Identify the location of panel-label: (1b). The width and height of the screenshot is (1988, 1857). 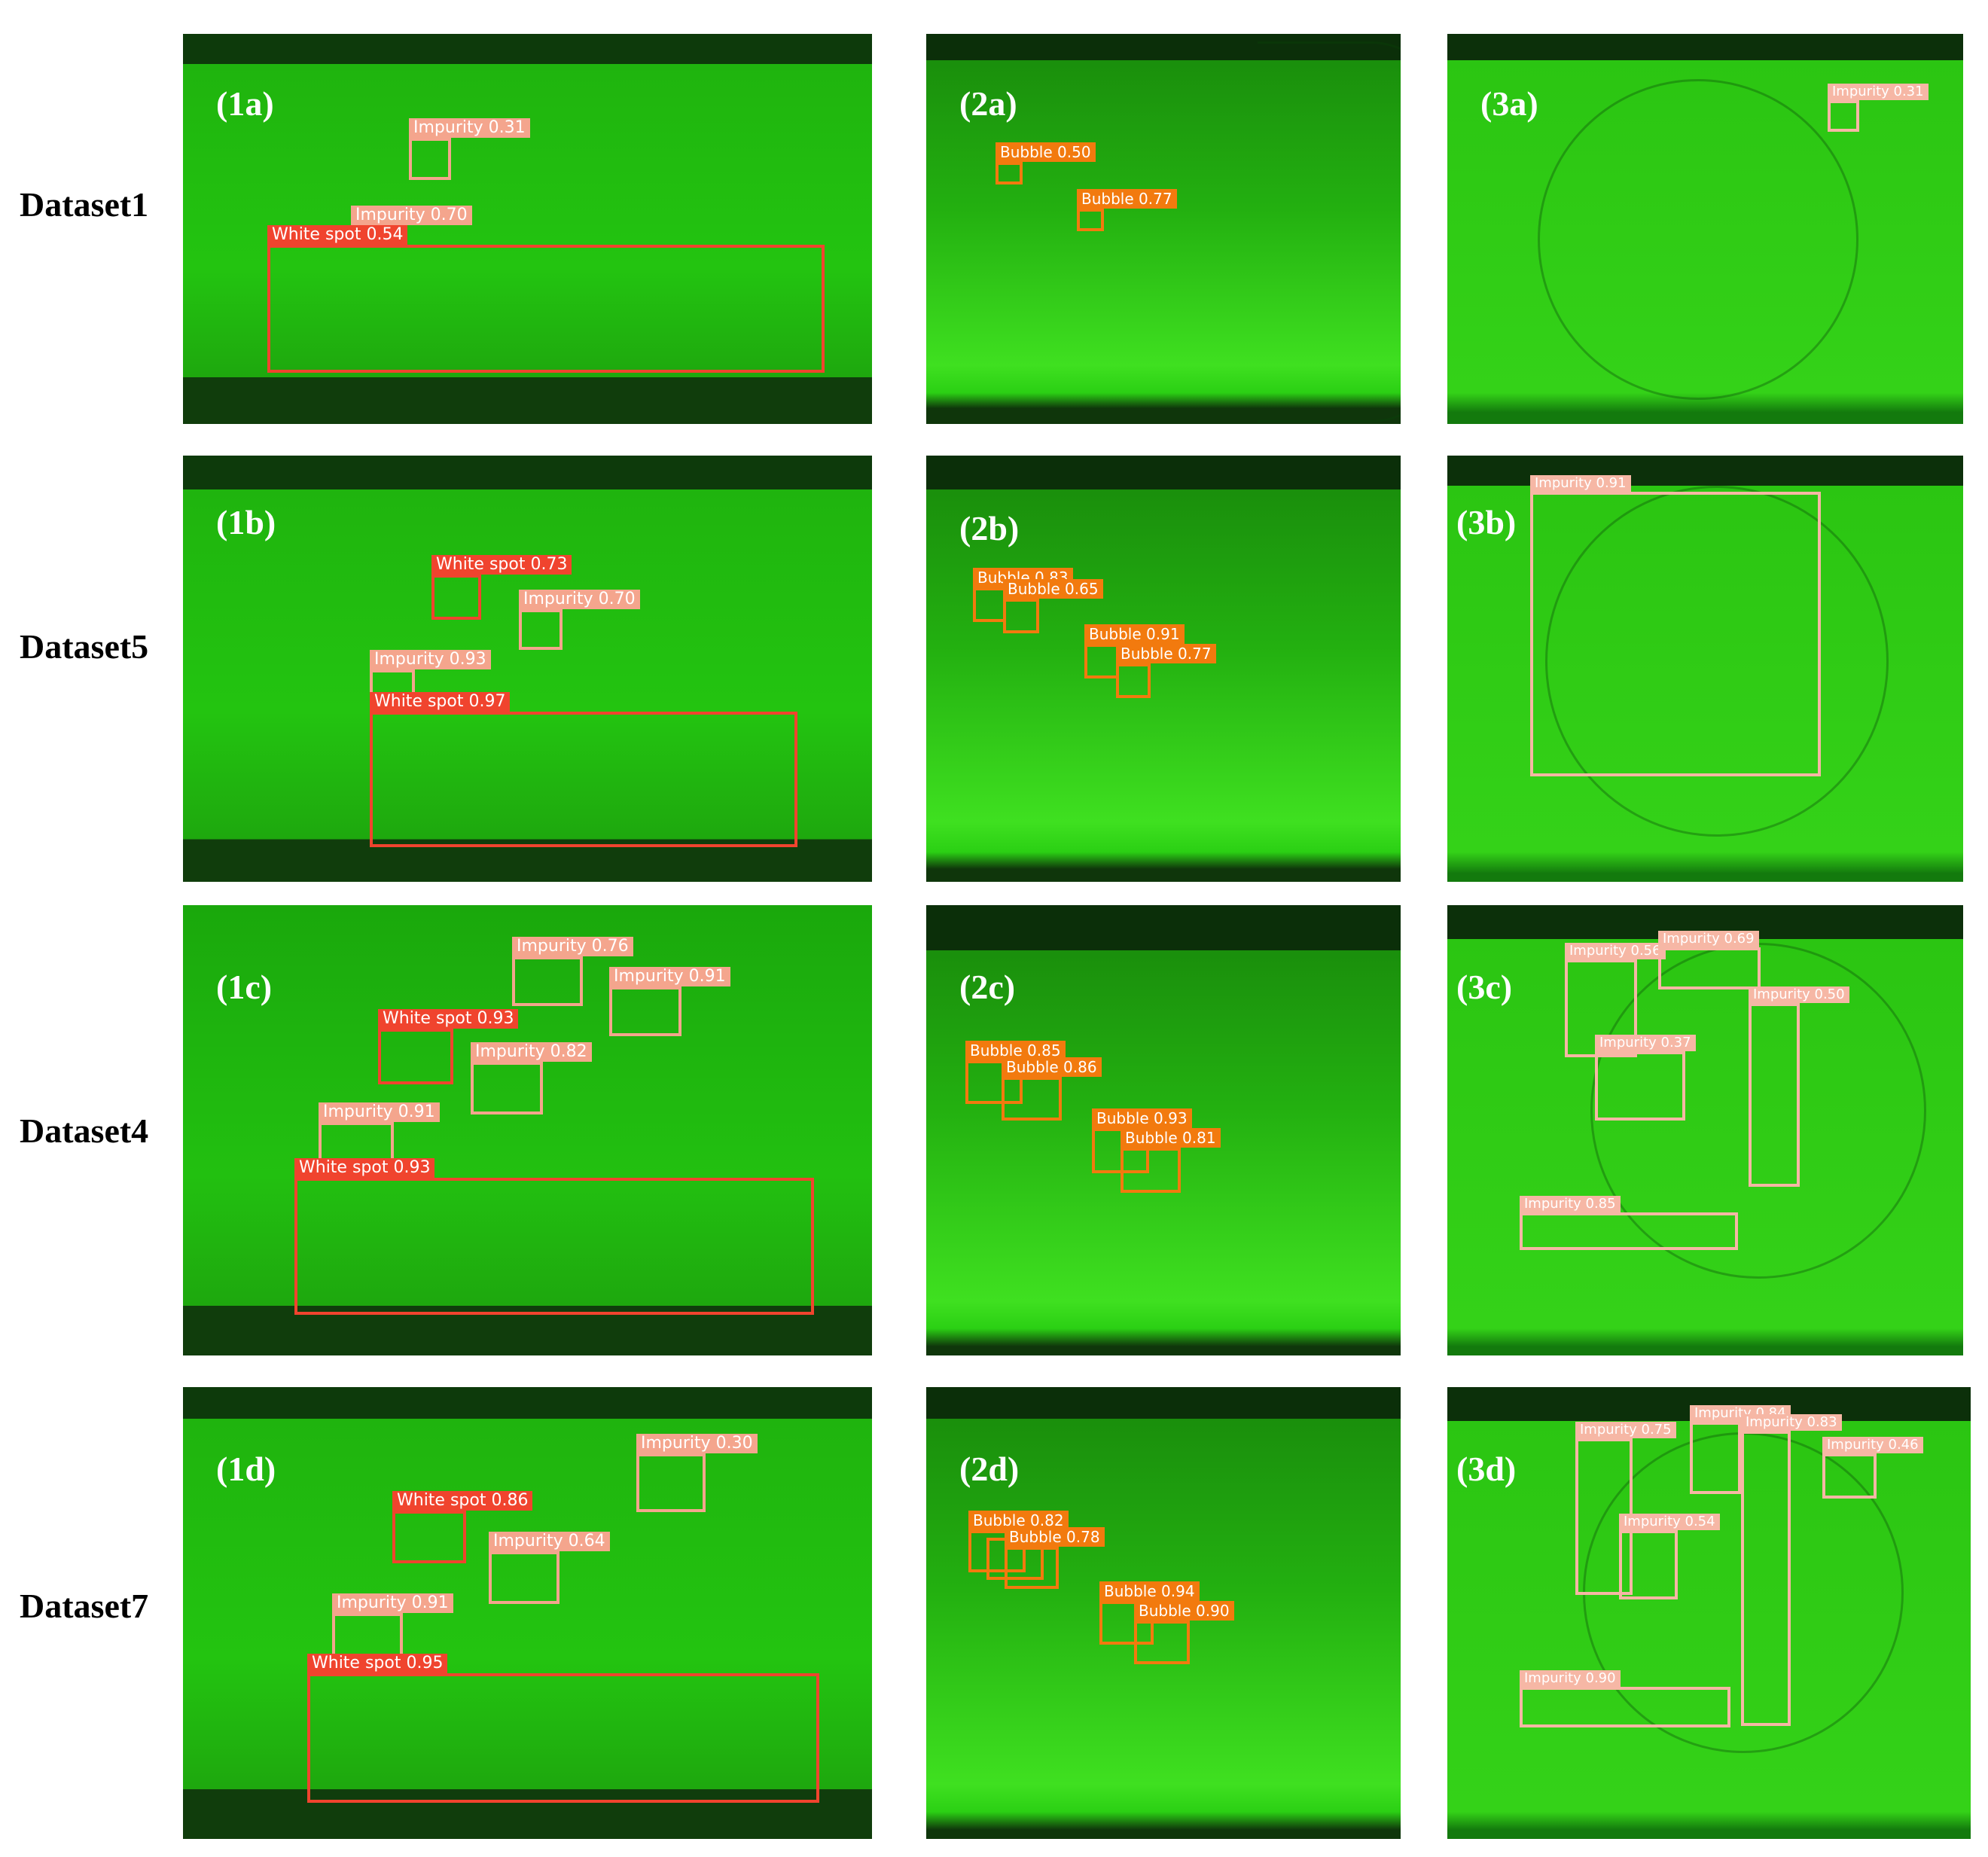
(246, 522).